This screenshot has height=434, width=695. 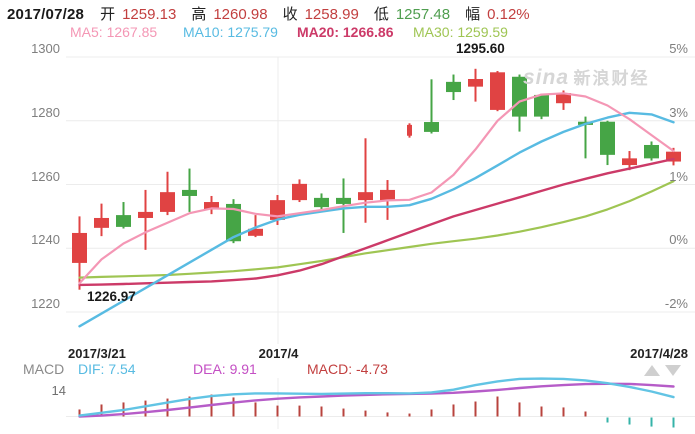 I want to click on open-pair: 开 1259.13, so click(x=138, y=13).